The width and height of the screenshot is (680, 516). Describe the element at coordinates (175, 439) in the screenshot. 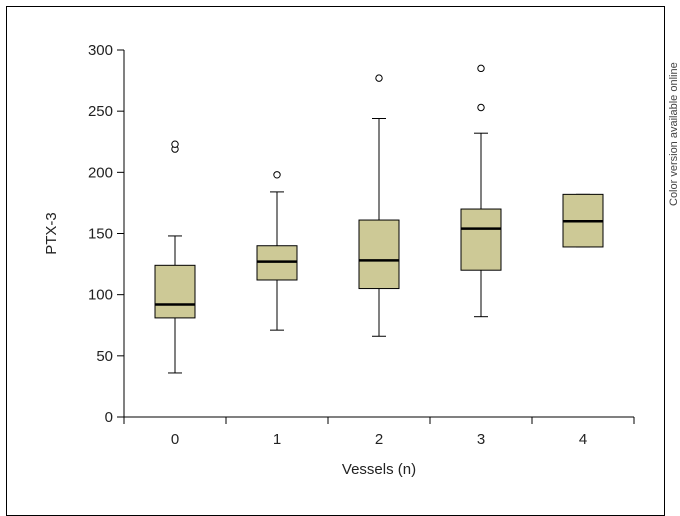

I see `x-tick-label-0: 0` at that location.